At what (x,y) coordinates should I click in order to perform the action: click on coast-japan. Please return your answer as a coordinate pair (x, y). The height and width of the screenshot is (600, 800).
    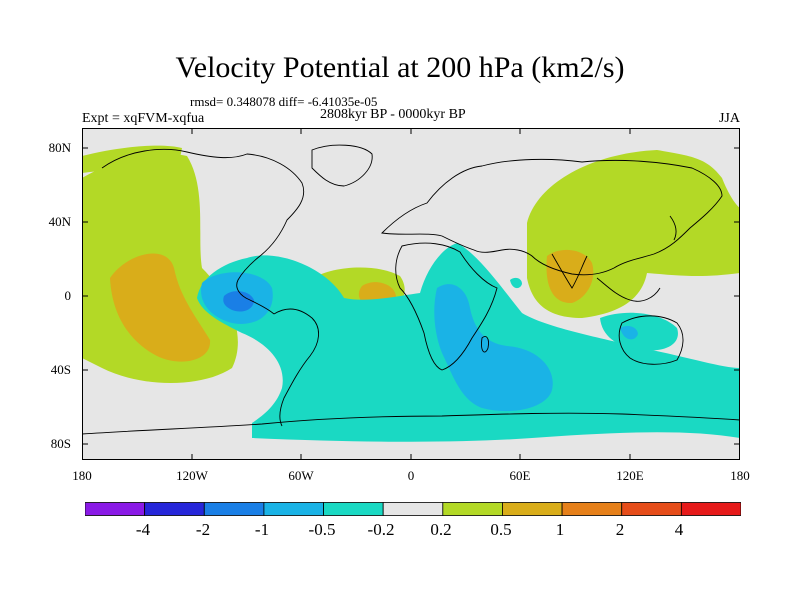
    Looking at the image, I should click on (673, 228).